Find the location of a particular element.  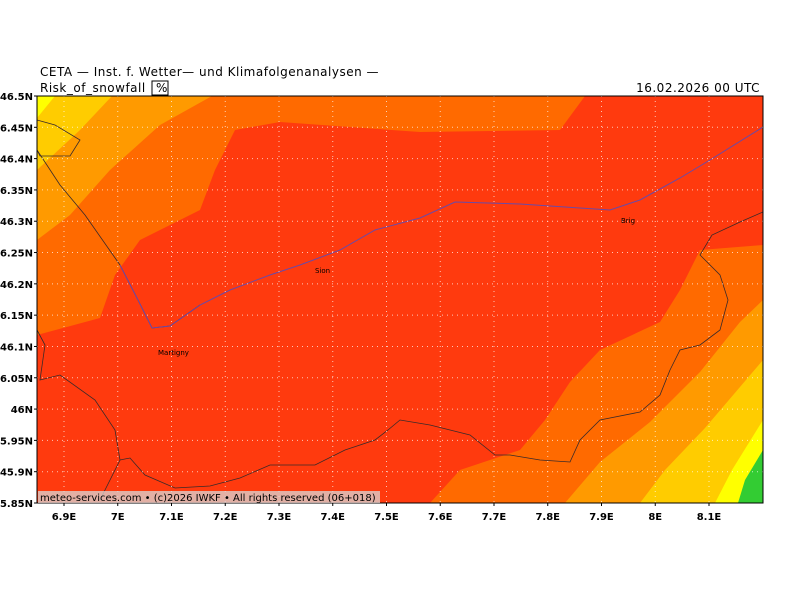

unit-box is located at coordinates (160, 88).